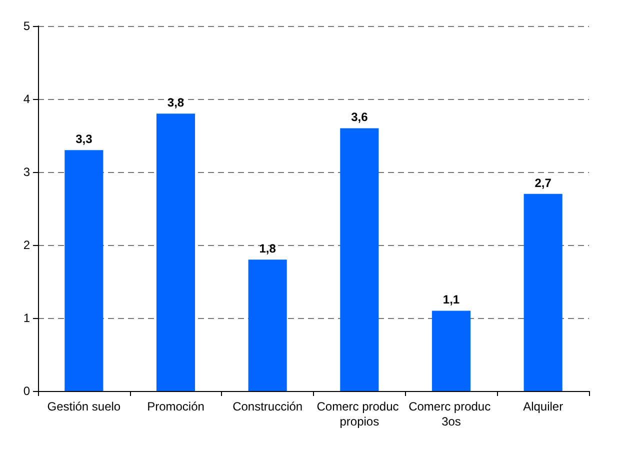 This screenshot has height=471, width=619. Describe the element at coordinates (451, 414) in the screenshot. I see `x-tick-label: Comerc produc 3os` at that location.